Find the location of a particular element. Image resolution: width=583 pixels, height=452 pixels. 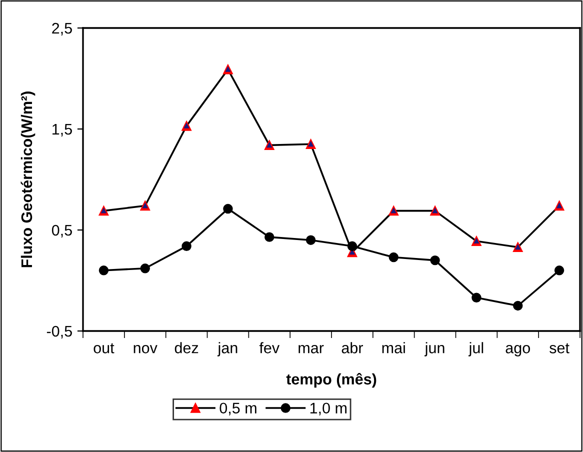

x-tick-label: ago is located at coordinates (518, 350).